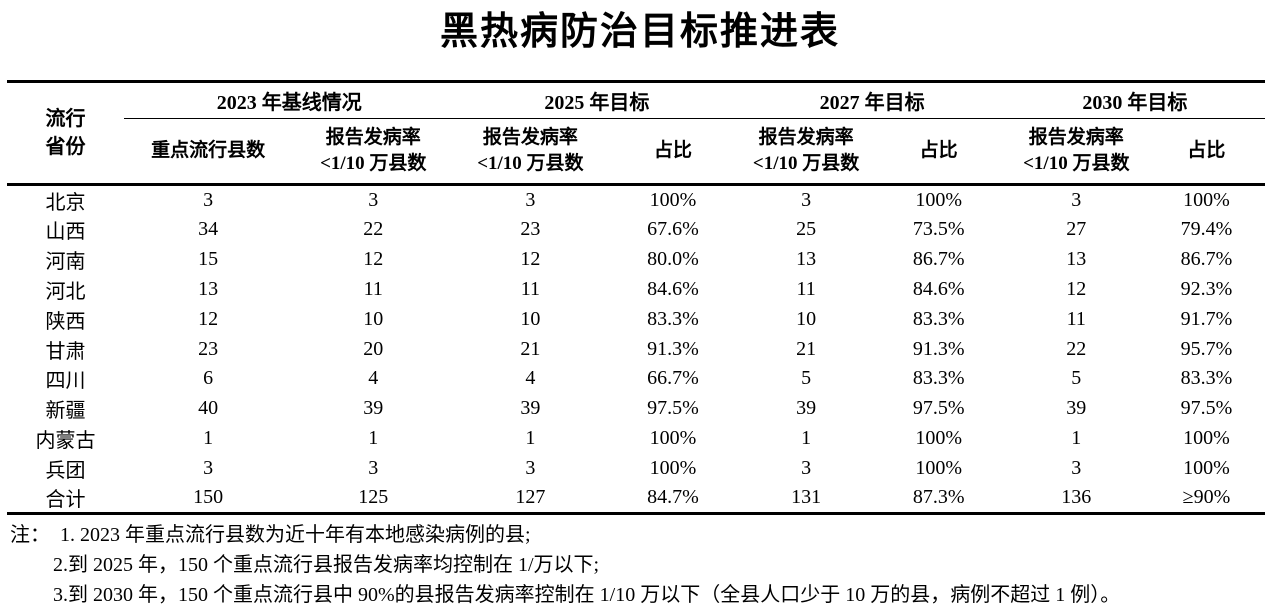 This screenshot has height=616, width=1280. I want to click on table-row: 甘肃 23 20 21 91.3% 21 91.3% 22 95.7%, so click(636, 349).